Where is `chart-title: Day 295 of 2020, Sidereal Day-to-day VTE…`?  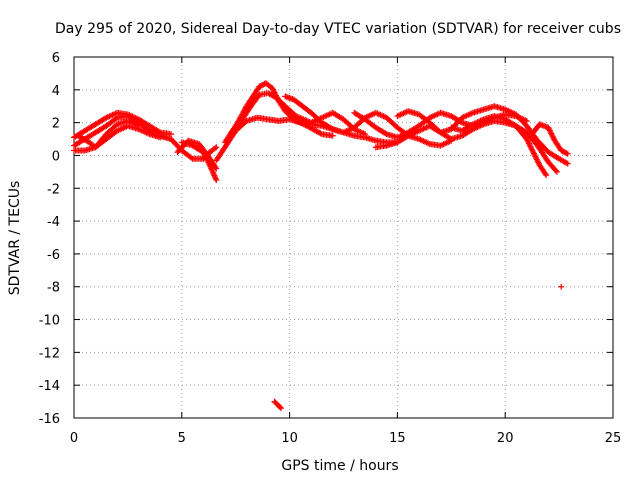 chart-title: Day 295 of 2020, Sidereal Day-to-day VTE… is located at coordinates (338, 29).